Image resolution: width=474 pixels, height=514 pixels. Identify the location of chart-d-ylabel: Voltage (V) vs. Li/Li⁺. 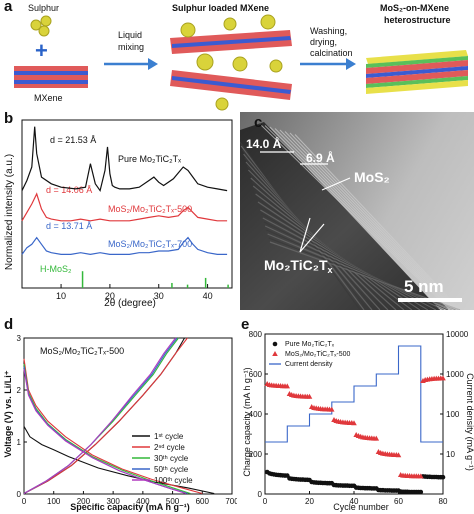
(8, 413).